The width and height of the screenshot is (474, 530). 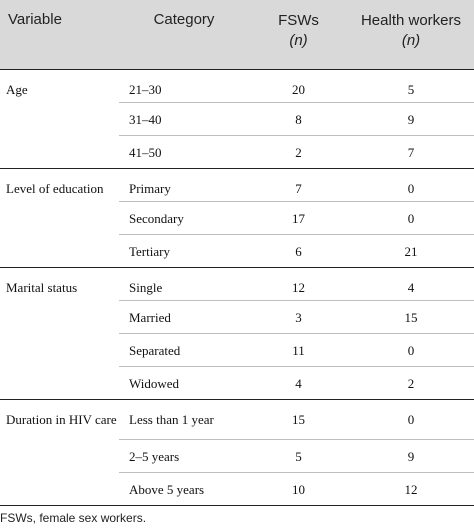 What do you see at coordinates (59, 35) in the screenshot?
I see `header-variable: Variable` at bounding box center [59, 35].